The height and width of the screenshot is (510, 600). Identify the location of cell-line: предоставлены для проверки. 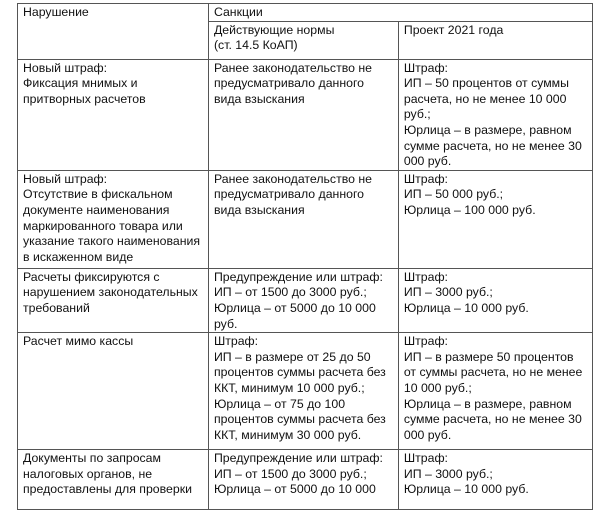
(107, 489).